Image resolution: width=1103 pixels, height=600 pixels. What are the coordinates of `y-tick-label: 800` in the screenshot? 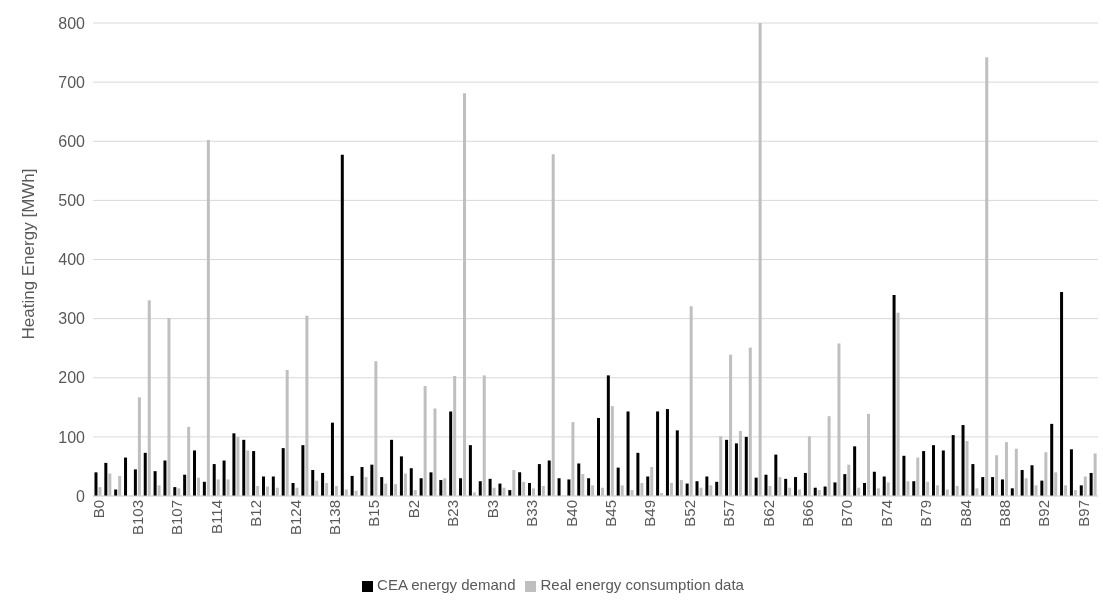 It's located at (72, 23).